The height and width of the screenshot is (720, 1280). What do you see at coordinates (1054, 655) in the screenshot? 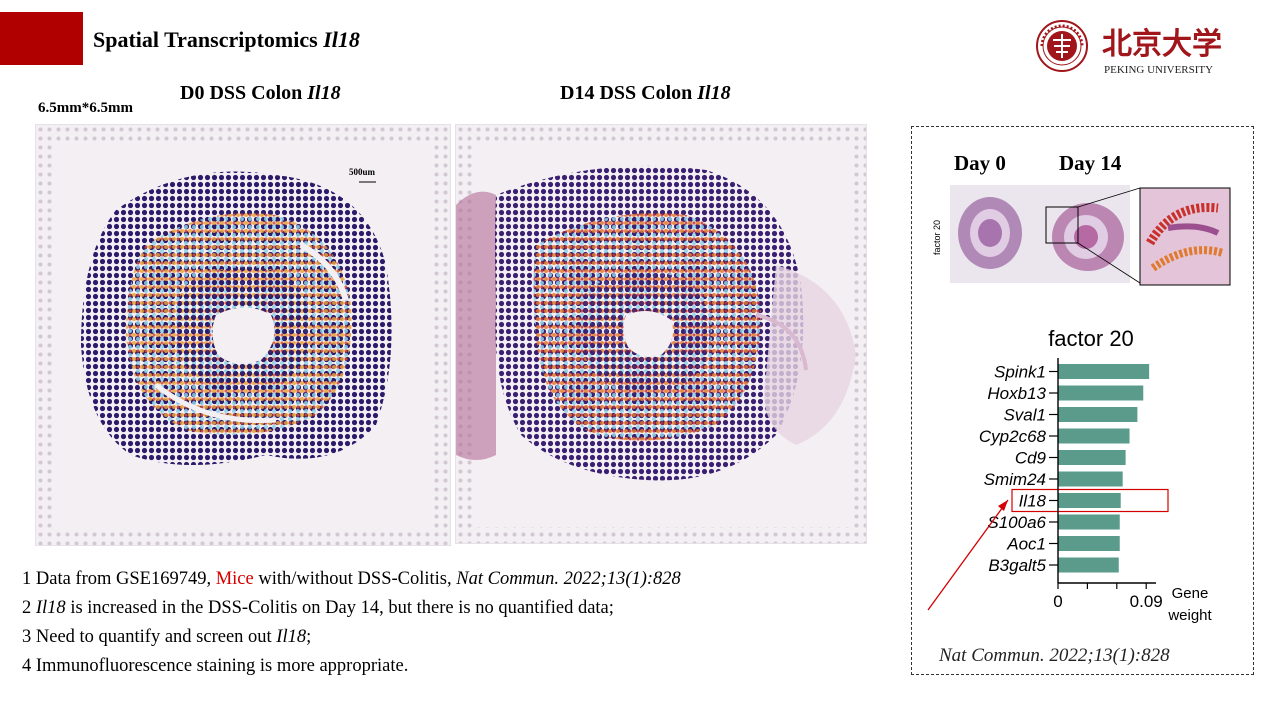
I see `reference-citation: Nat Commun. 2022;13(1):828` at bounding box center [1054, 655].